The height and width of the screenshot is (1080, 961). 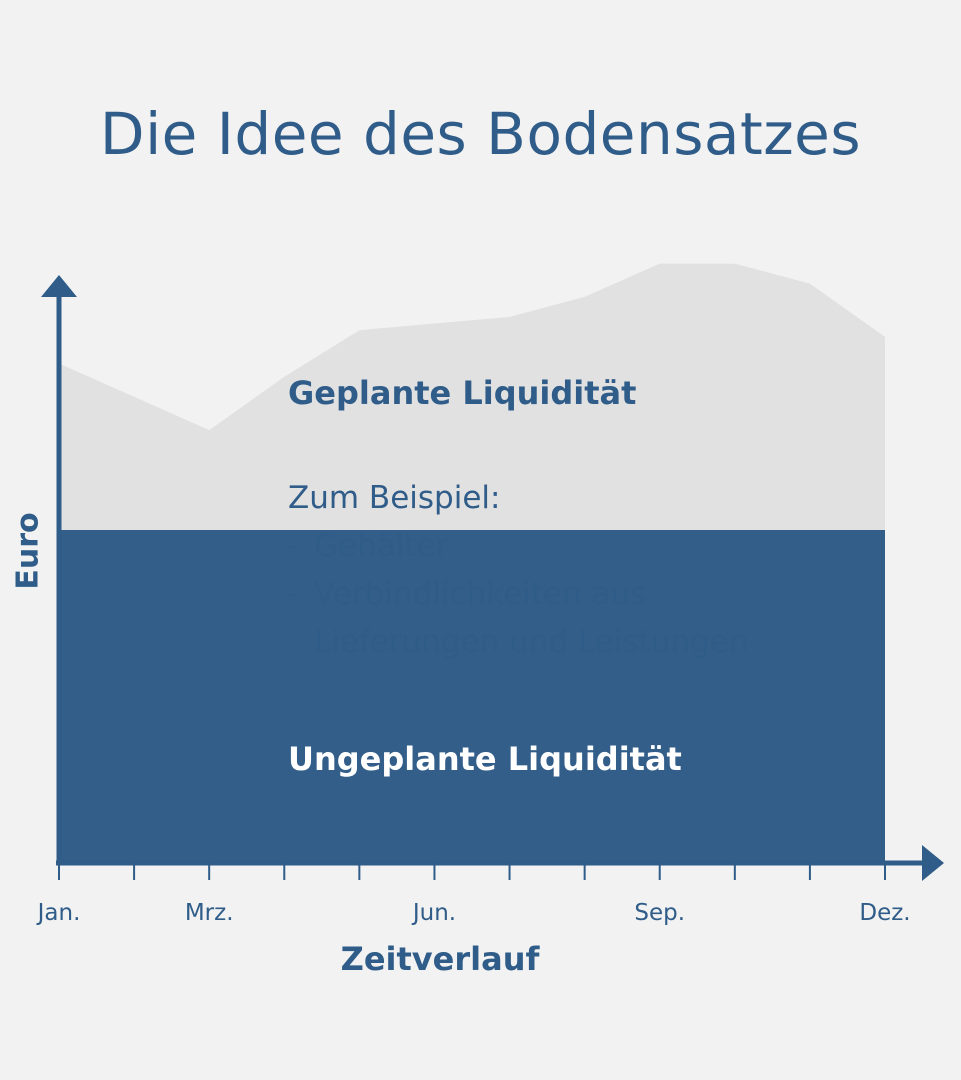 I want to click on x-tick-label: Dez., so click(x=884, y=913).